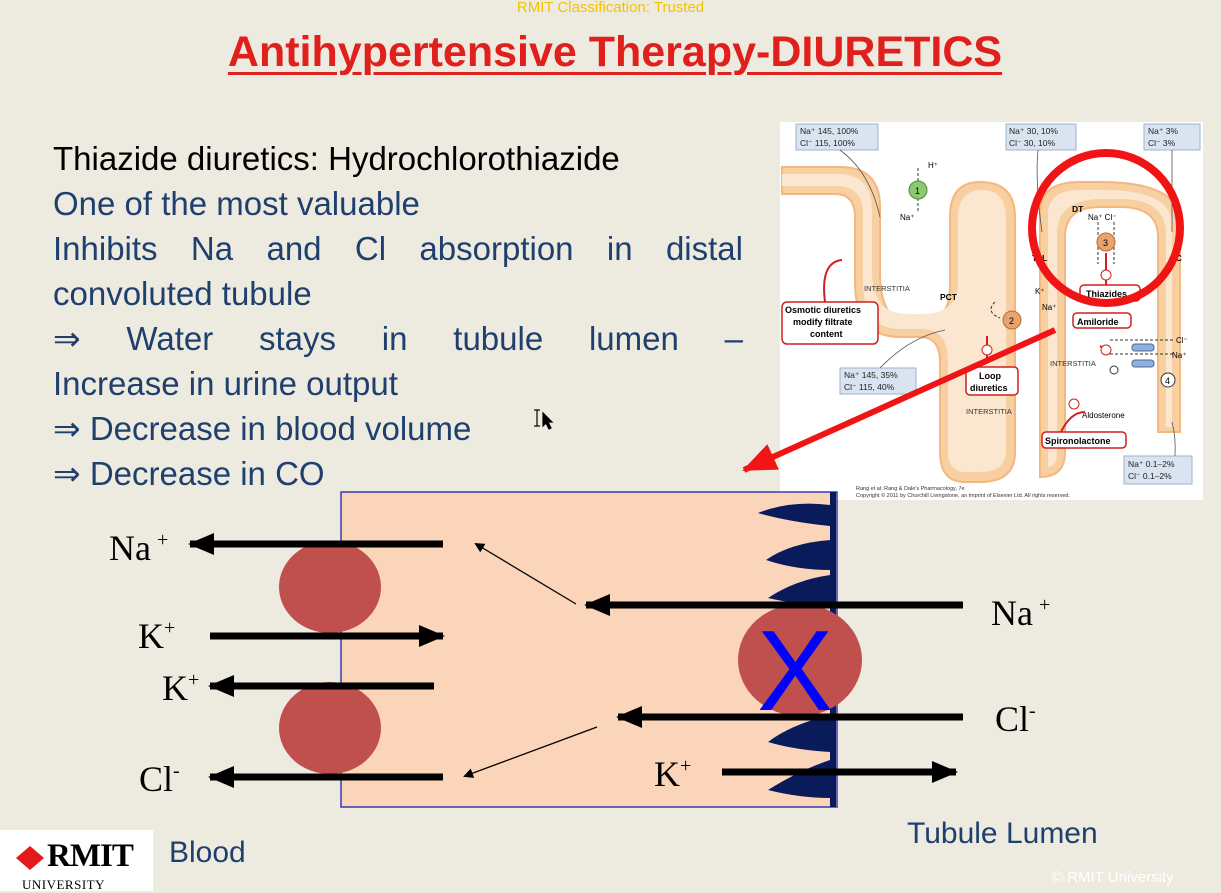  I want to click on box5-line1: Na⁺ 0.1–2%, so click(1151, 464).